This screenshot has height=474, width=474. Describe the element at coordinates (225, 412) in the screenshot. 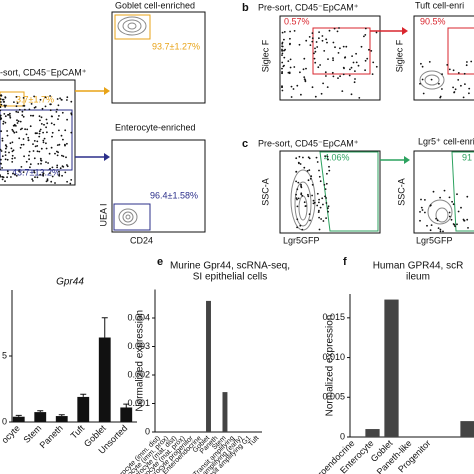

I see `bar` at that location.